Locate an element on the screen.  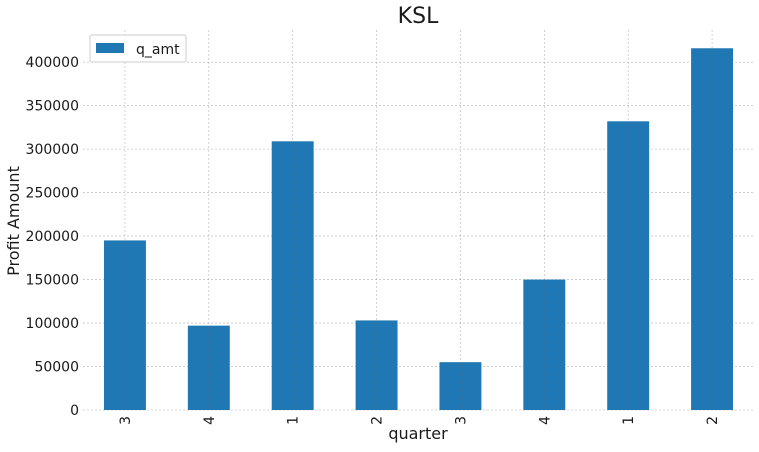
y-axis-label: Profit Amount is located at coordinates (13, 221).